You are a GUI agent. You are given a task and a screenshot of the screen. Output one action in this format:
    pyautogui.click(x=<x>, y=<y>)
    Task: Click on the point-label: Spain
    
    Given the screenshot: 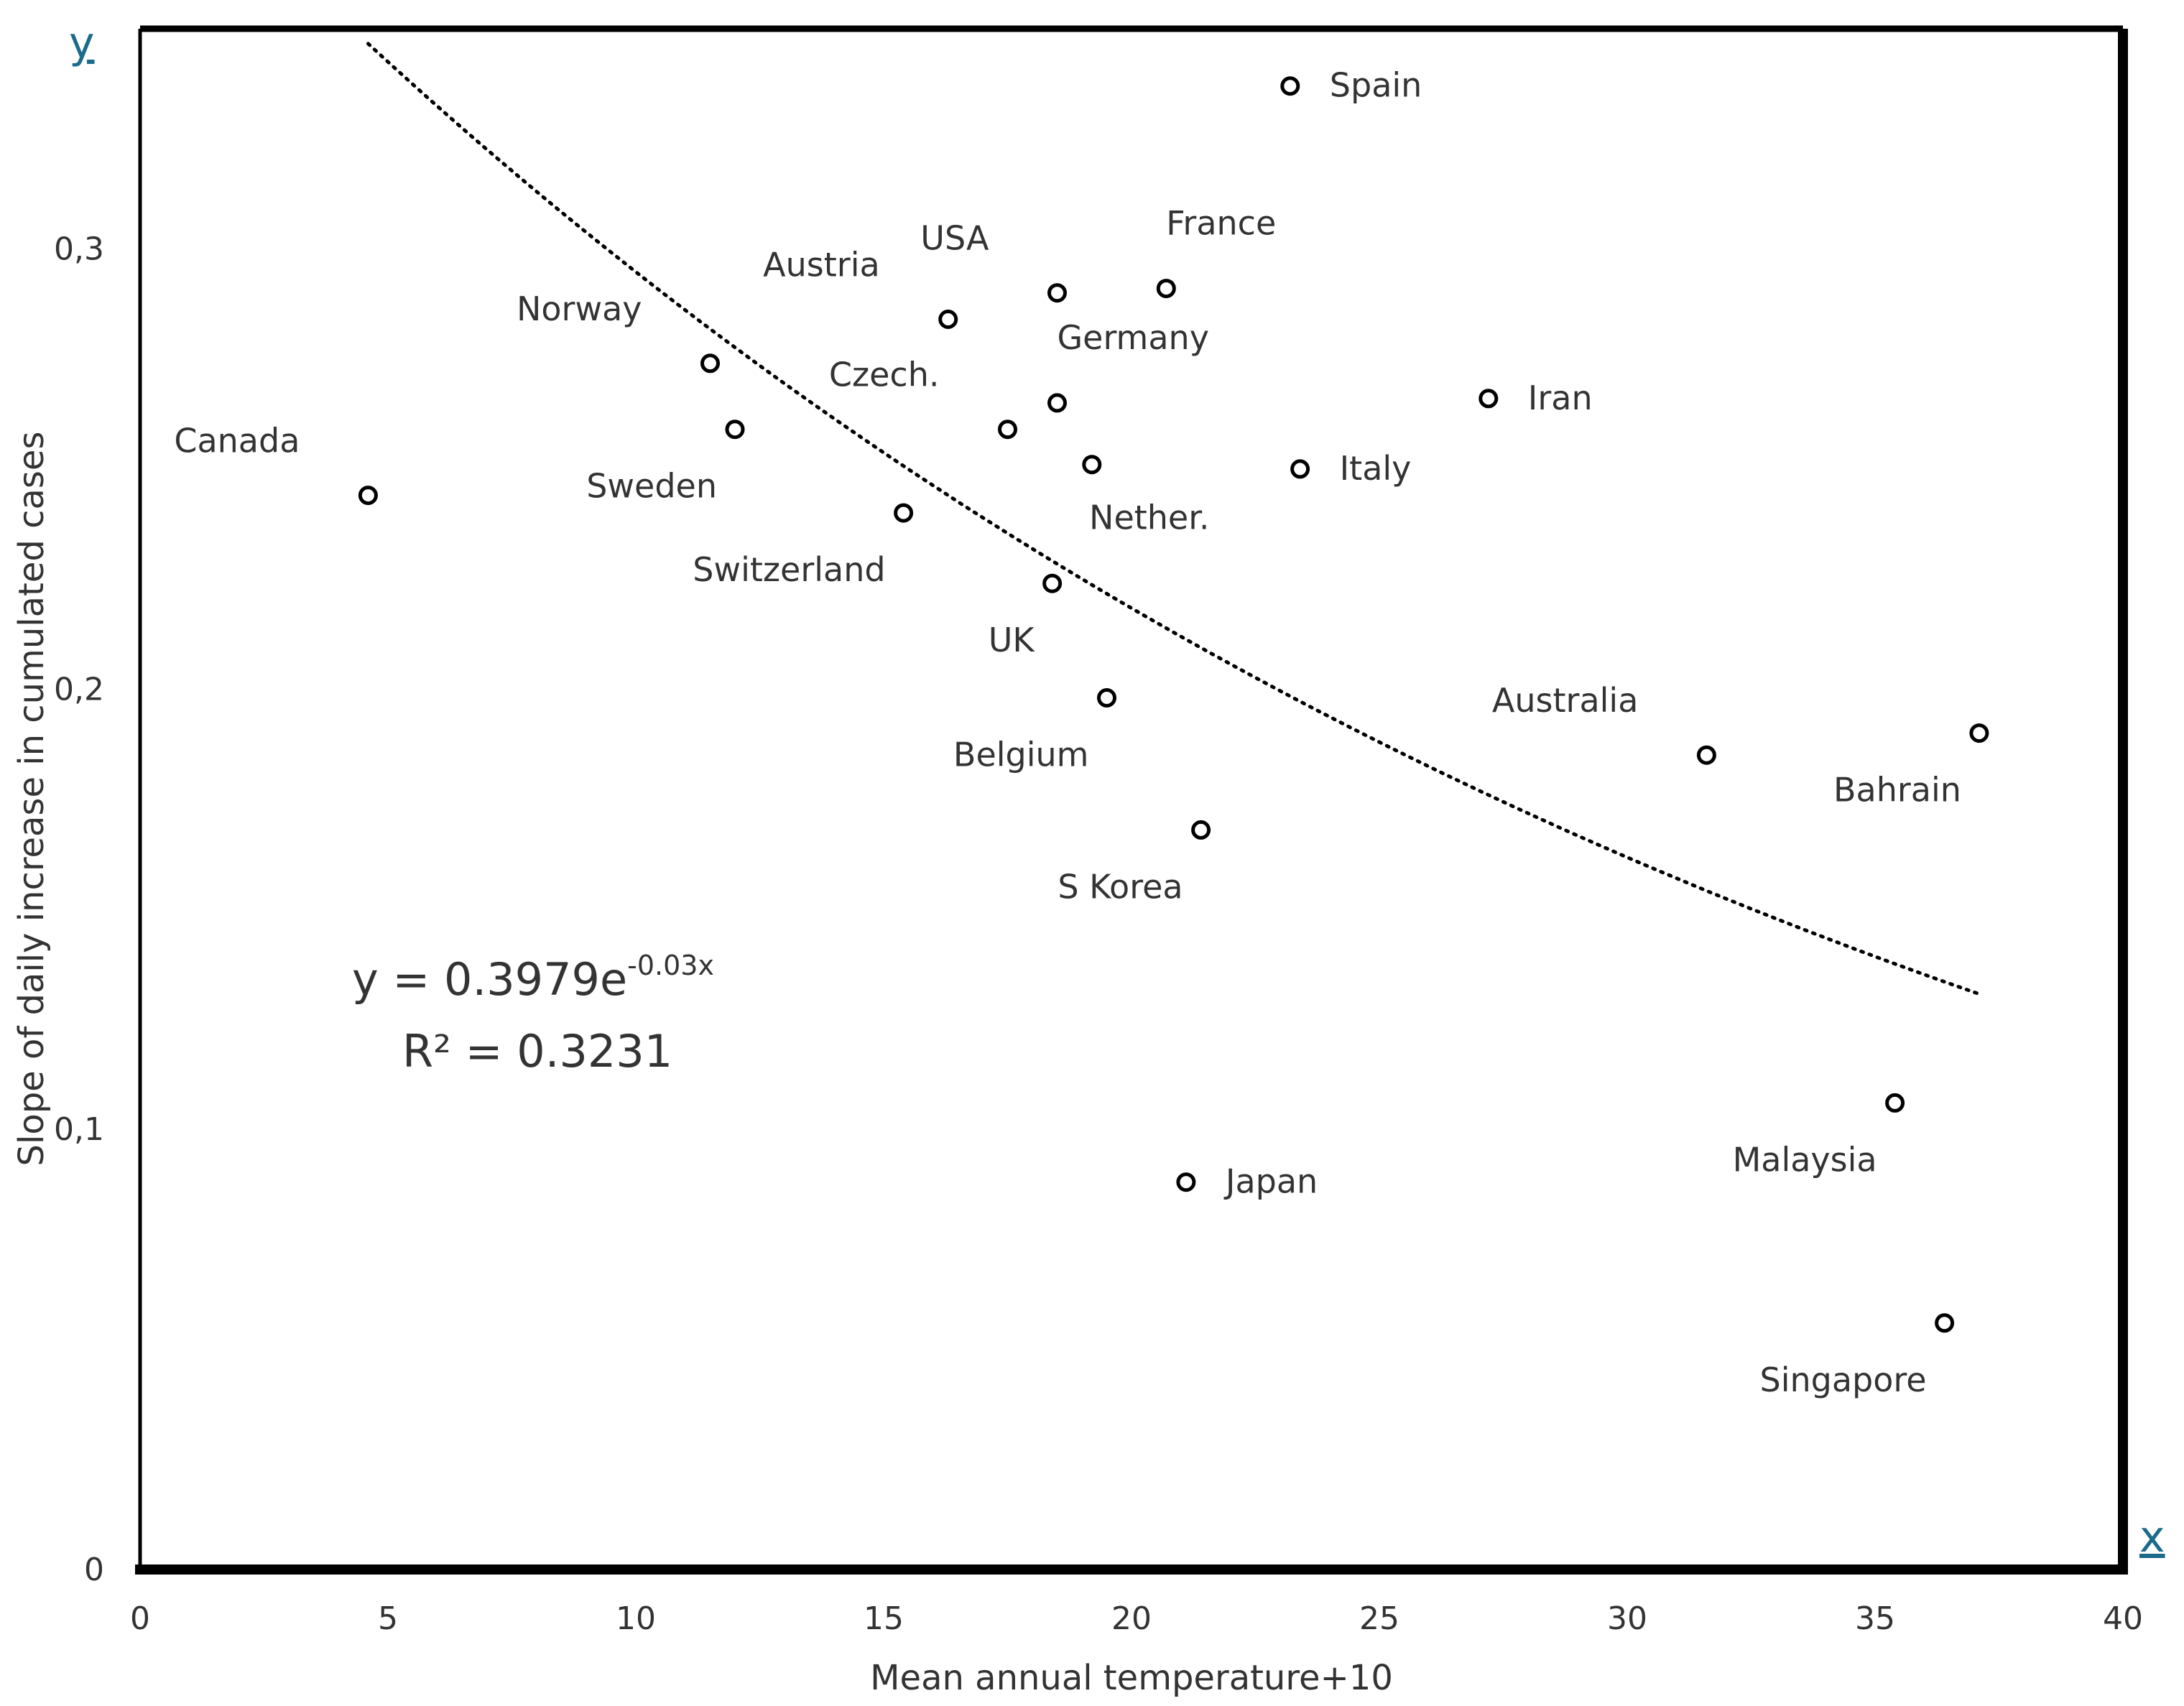 What is the action you would take?
    pyautogui.click(x=1376, y=85)
    